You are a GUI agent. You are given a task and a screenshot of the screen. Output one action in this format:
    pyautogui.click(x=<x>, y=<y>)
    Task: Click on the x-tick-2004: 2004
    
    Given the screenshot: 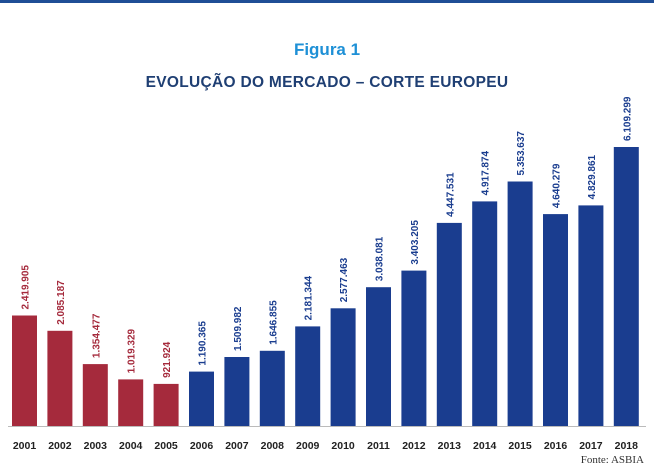 What is the action you would take?
    pyautogui.click(x=131, y=446)
    